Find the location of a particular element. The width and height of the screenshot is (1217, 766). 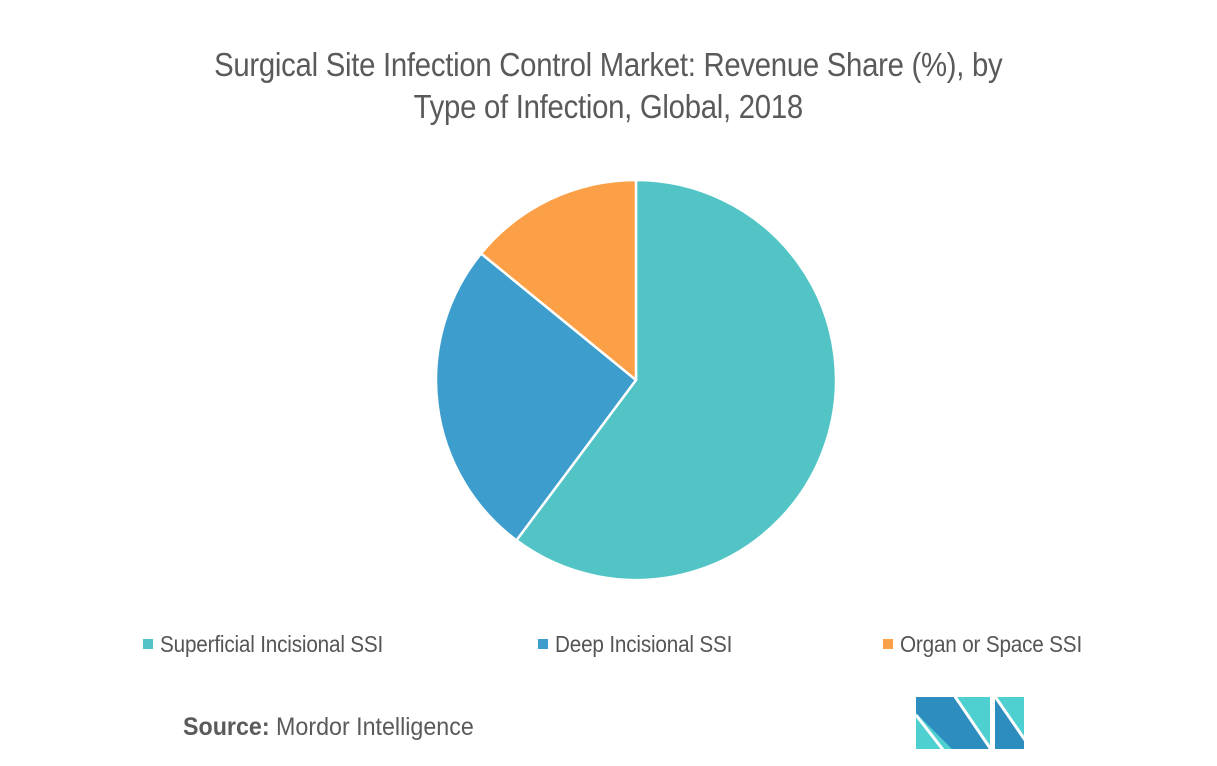

mordor-intelligence-logo-icon is located at coordinates (970, 723).